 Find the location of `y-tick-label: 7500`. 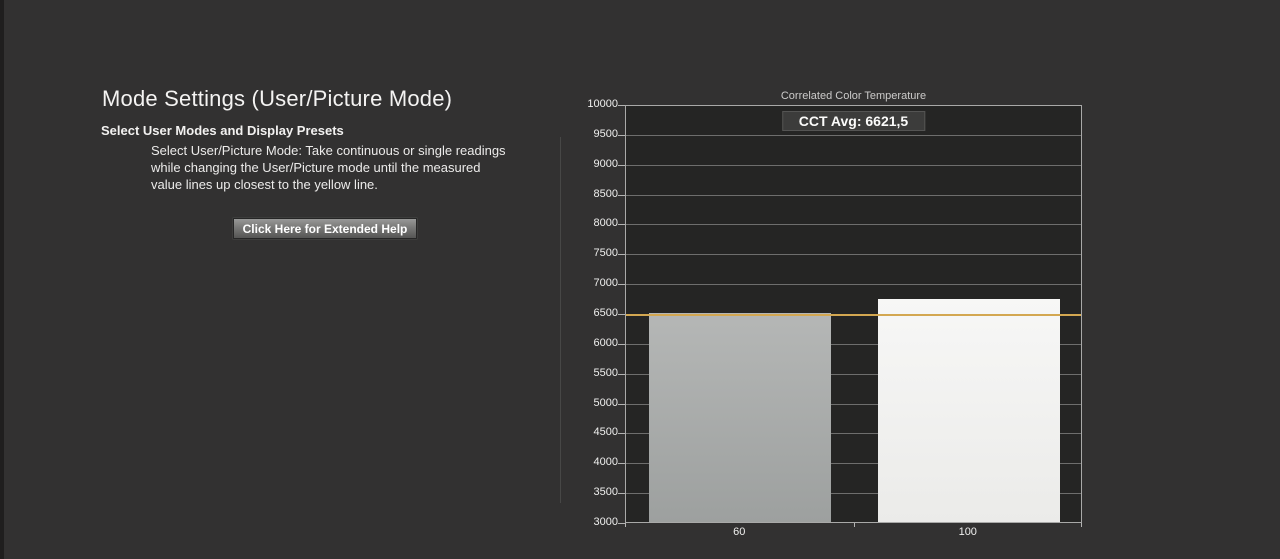

y-tick-label: 7500 is located at coordinates (605, 253).